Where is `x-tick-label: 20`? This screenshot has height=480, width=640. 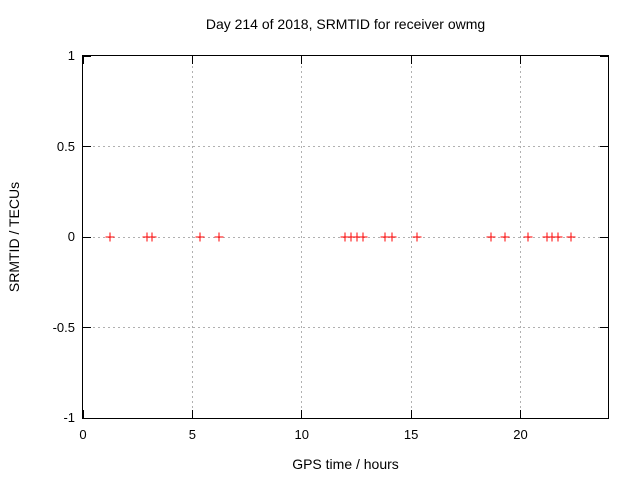 x-tick-label: 20 is located at coordinates (520, 434).